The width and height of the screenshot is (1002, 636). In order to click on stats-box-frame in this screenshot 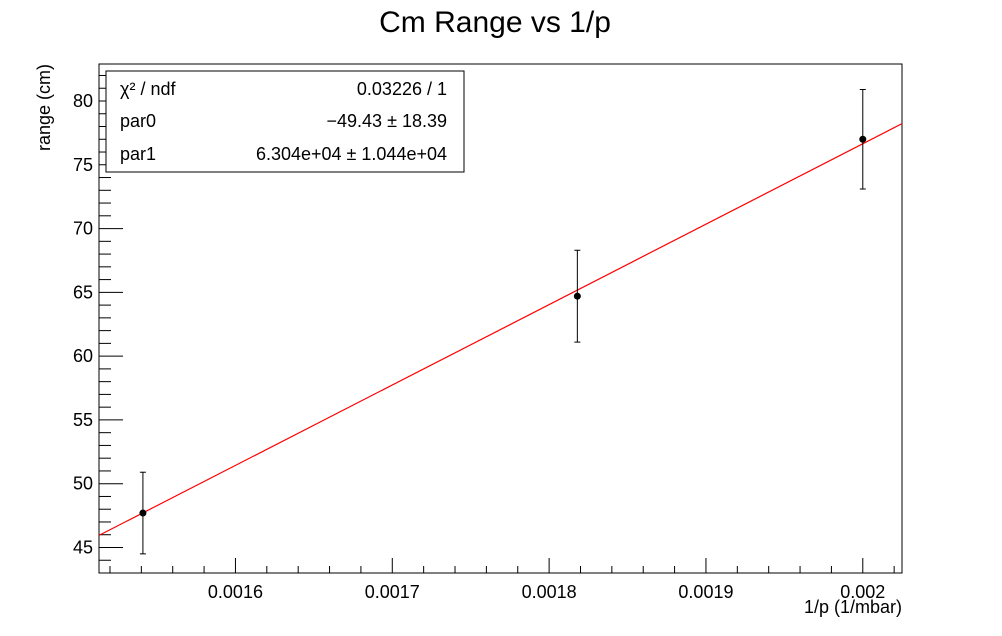, I will do `click(285, 121)`.